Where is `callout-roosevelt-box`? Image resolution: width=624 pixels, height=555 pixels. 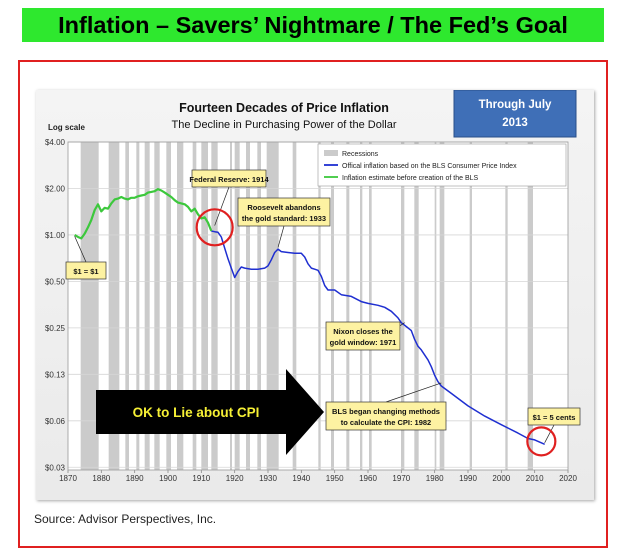 callout-roosevelt-box is located at coordinates (284, 212).